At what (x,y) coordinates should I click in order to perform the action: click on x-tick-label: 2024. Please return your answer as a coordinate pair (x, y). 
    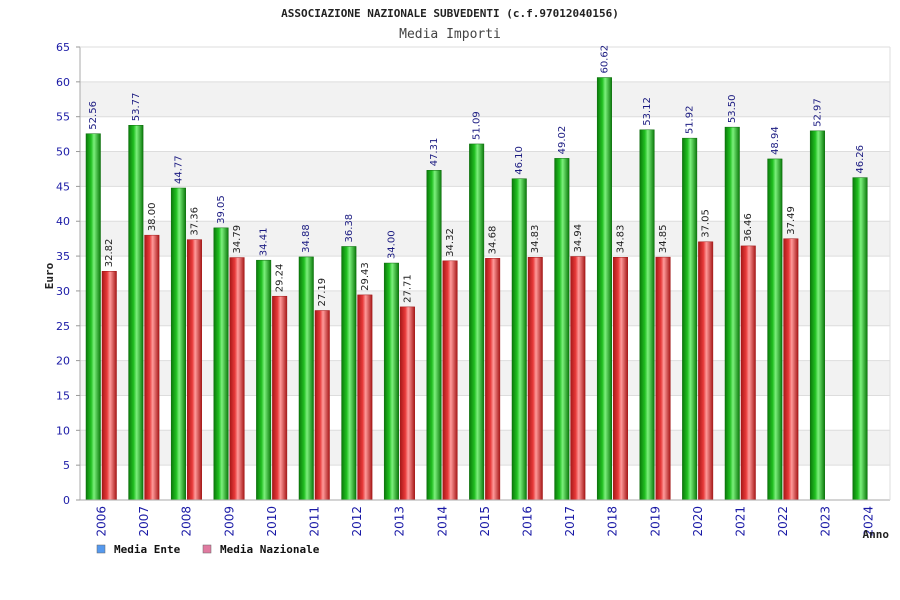
    Looking at the image, I should click on (868, 521).